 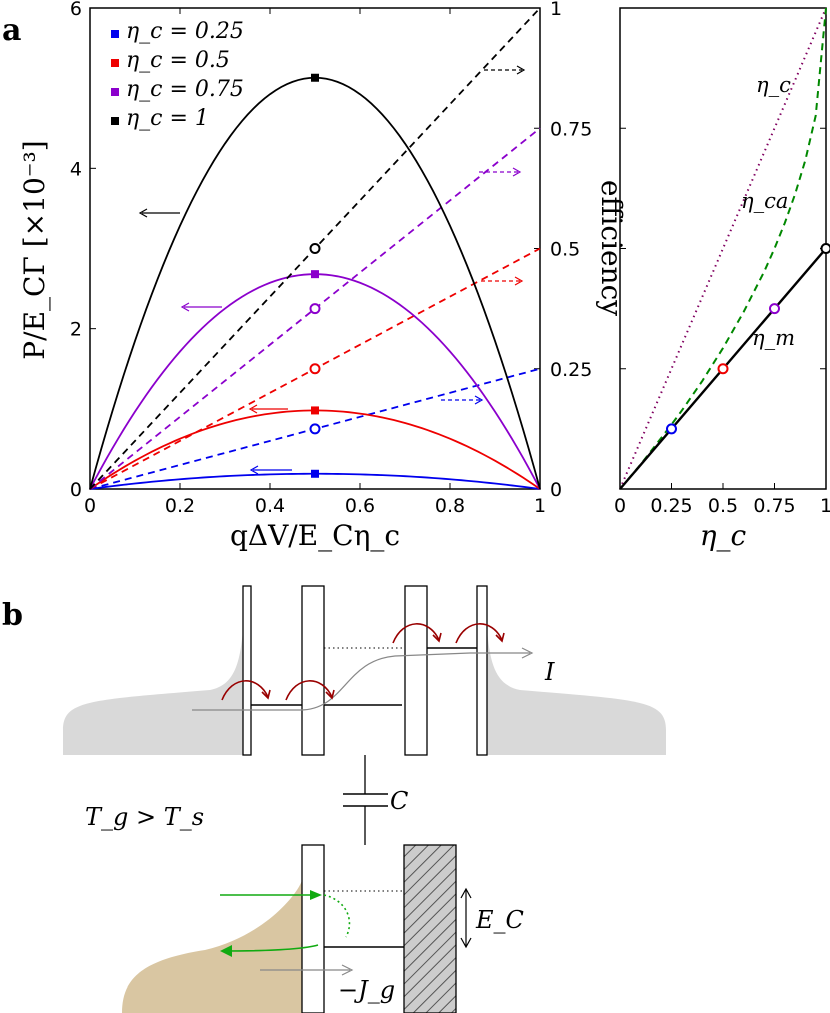 What do you see at coordinates (825, 506) in the screenshot?
I see `right-x-tick-label: 1` at bounding box center [825, 506].